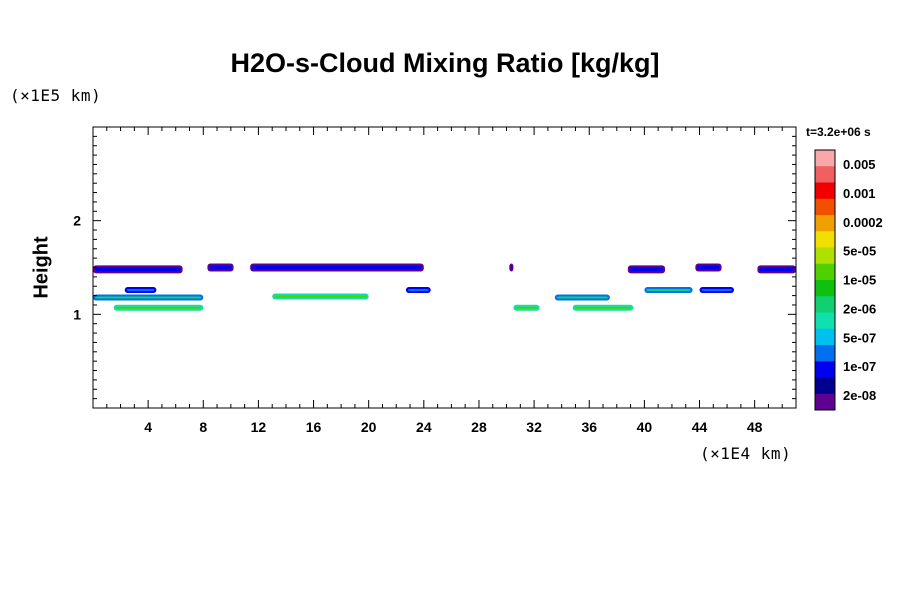 This screenshot has height=600, width=900. I want to click on x-tick-label: 36, so click(589, 427).